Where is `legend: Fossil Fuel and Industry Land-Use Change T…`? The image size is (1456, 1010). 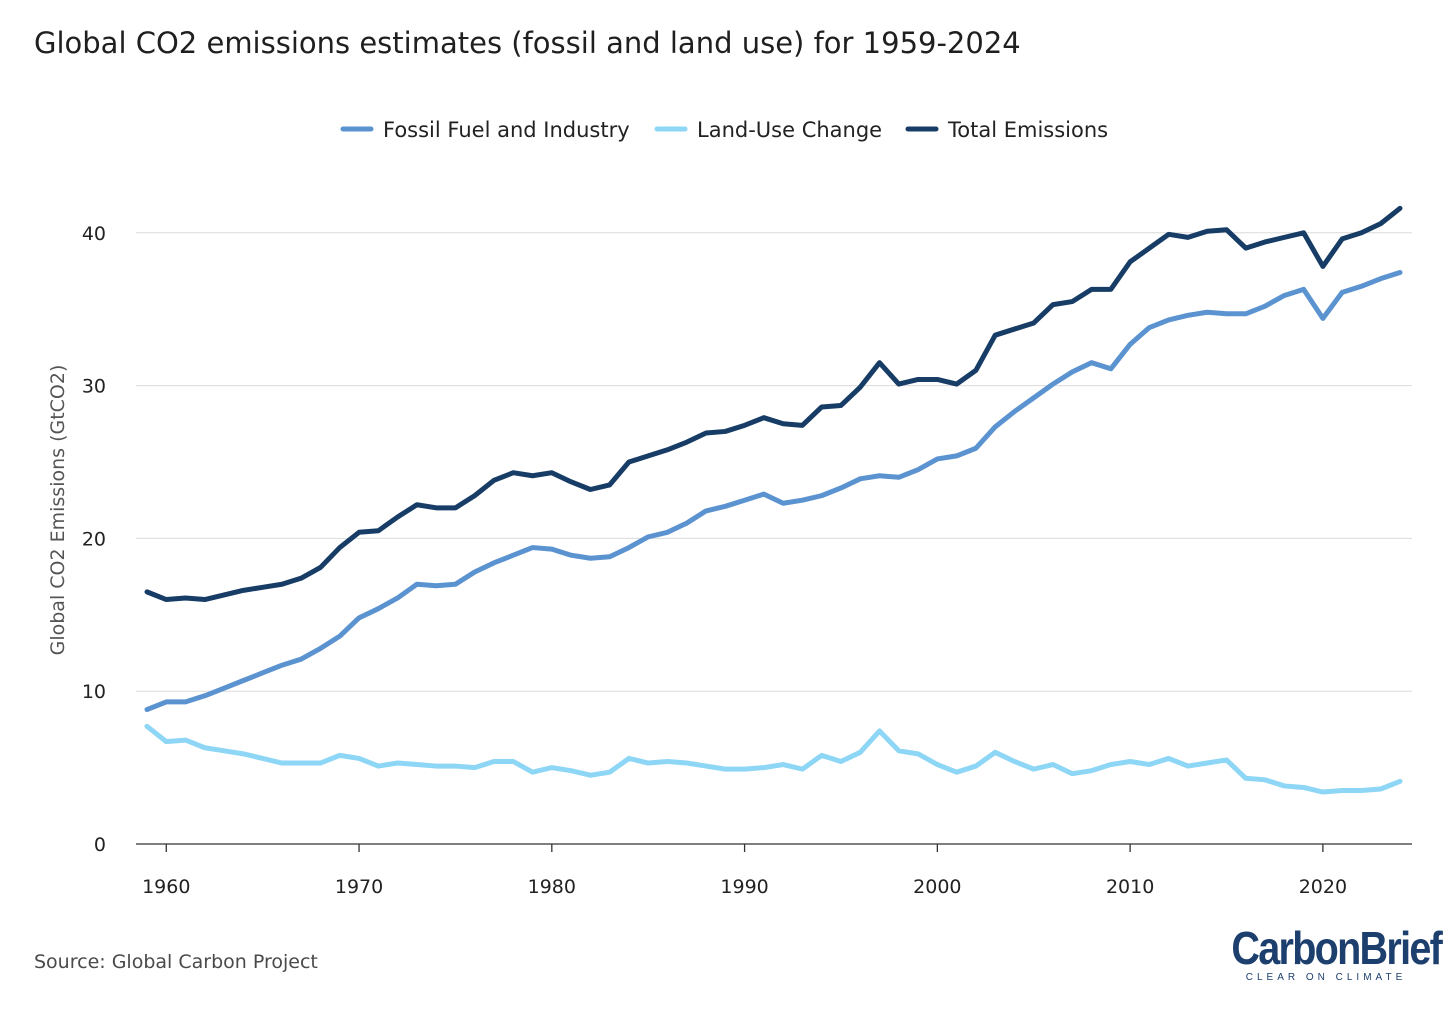 legend: Fossil Fuel and Industry Land-Use Change T… is located at coordinates (724, 130).